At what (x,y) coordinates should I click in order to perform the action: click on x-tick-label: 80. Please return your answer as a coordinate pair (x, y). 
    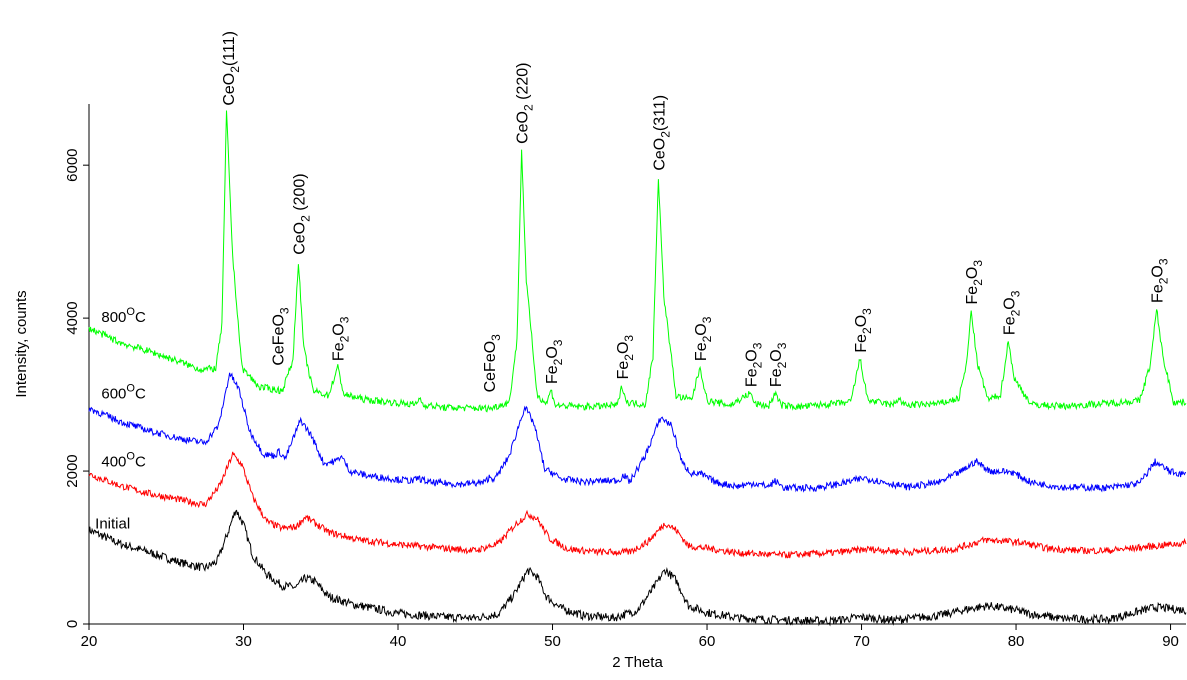
    Looking at the image, I should click on (1016, 641).